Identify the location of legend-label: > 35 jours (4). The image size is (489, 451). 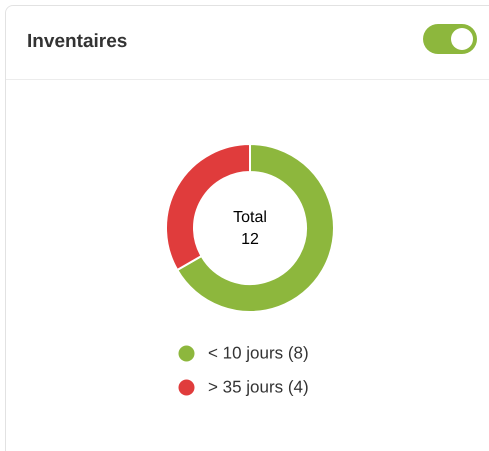
(258, 387).